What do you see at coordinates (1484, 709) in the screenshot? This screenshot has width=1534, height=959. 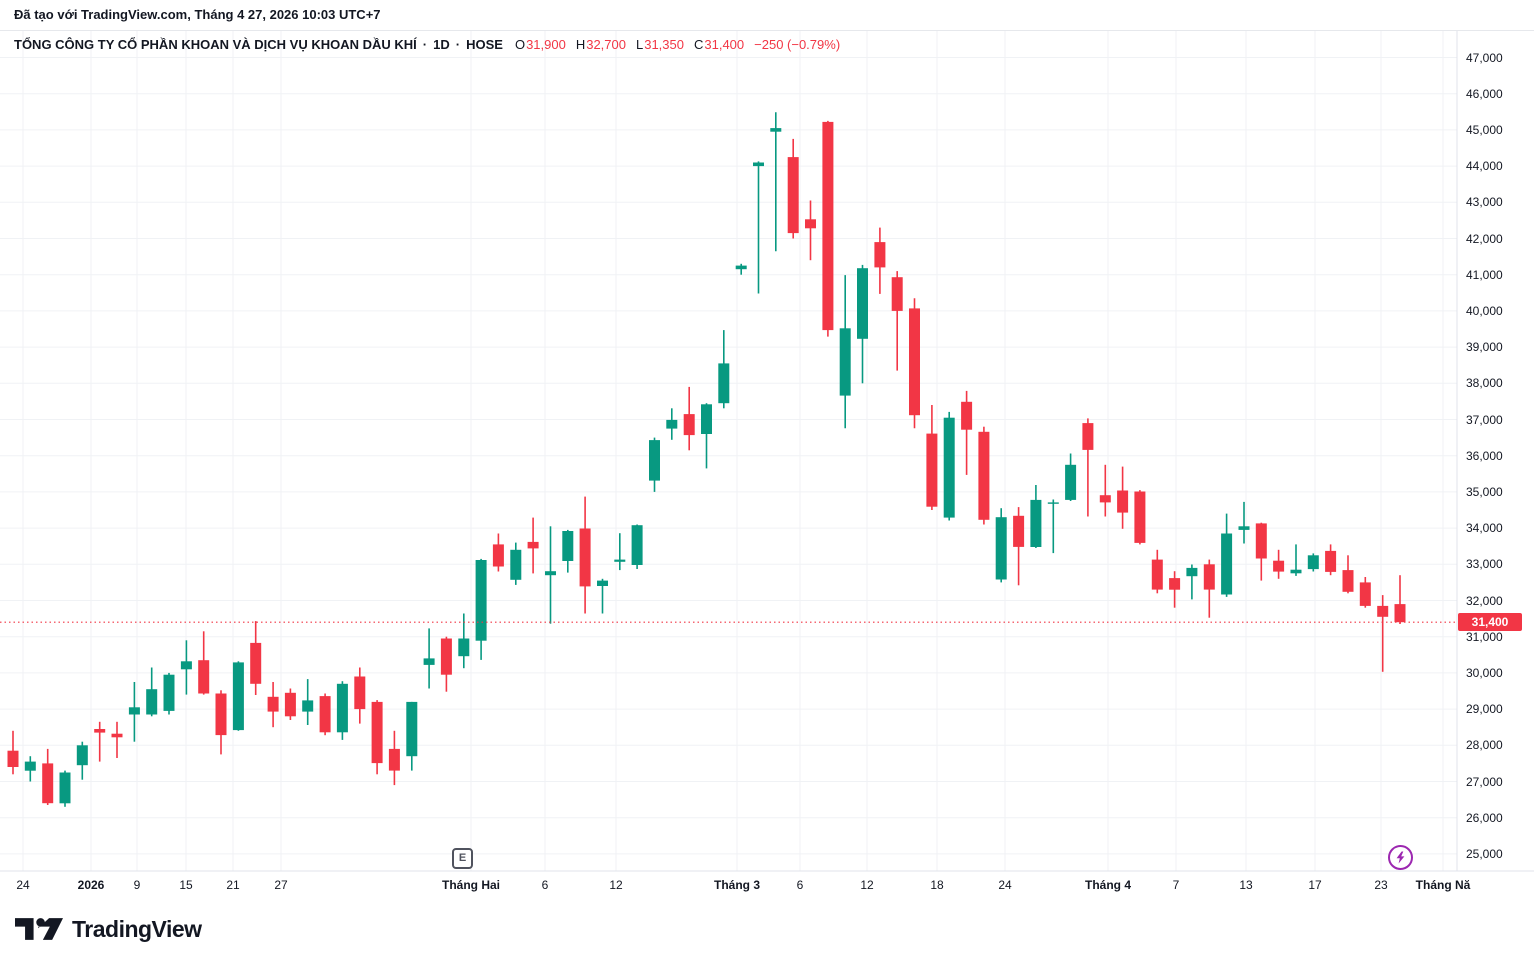 I see `y-axis-label: 29,000` at bounding box center [1484, 709].